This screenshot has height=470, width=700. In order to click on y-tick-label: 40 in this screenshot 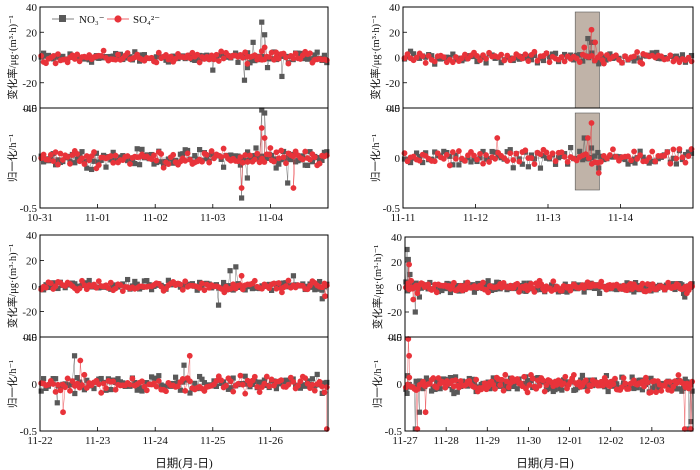, I will do `click(395, 8)`.